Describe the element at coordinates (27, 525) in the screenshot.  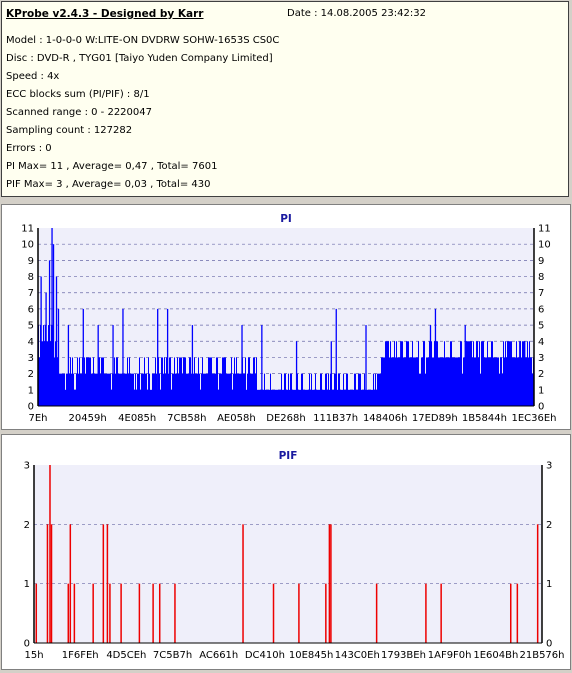
I see `y-tick-label-left: 2` at that location.